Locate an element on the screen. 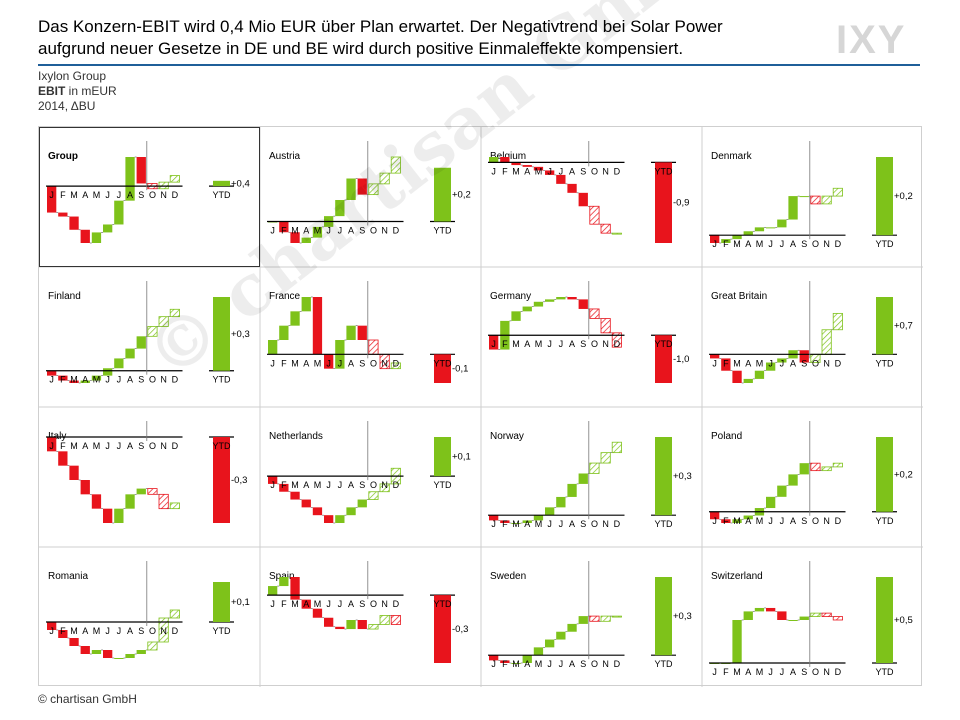  chart-title: Denmark is located at coordinates (732, 156).